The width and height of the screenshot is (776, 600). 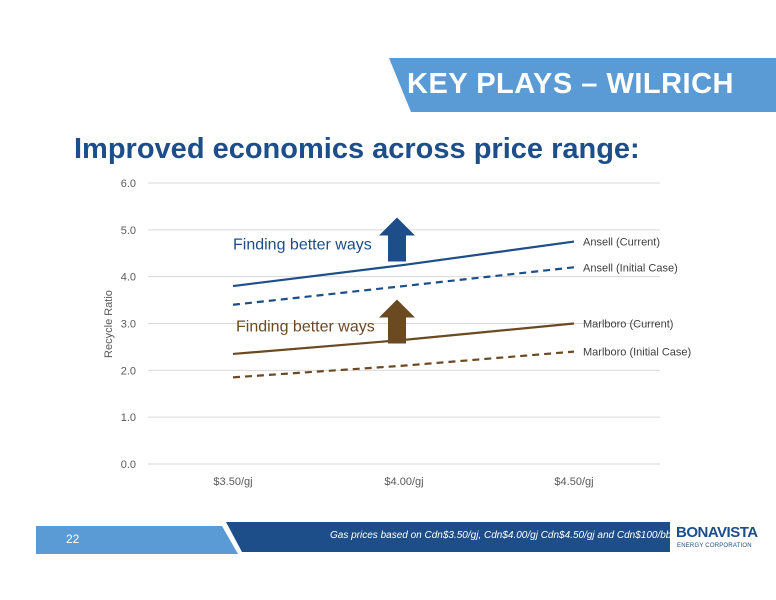 I want to click on footer-bar, so click(x=353, y=538).